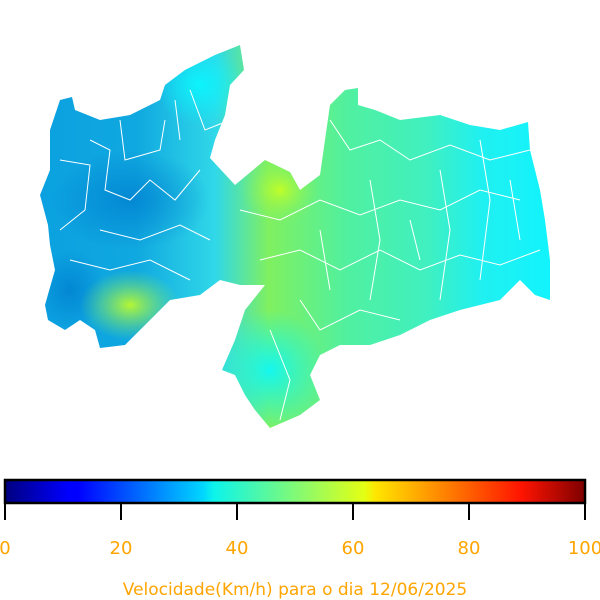 This screenshot has width=600, height=600. What do you see at coordinates (353, 548) in the screenshot?
I see `tick-label: 60` at bounding box center [353, 548].